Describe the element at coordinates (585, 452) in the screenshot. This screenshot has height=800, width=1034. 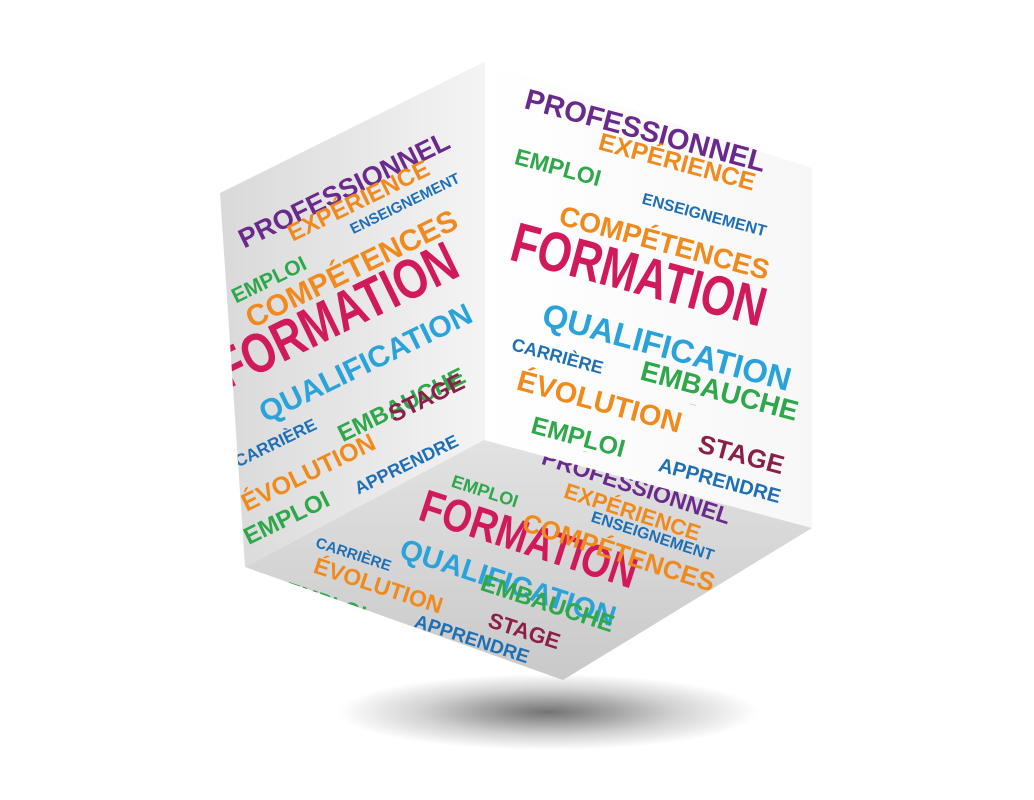
I see `right-word-emploi: EMPLOI` at that location.